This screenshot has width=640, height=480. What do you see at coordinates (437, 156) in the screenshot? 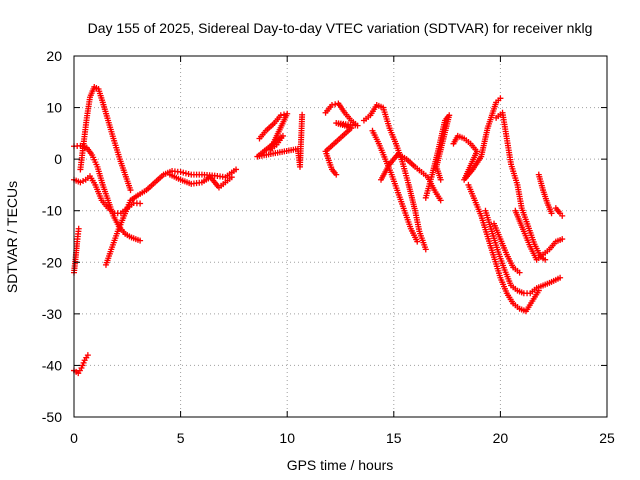
I see `series-arc-m` at bounding box center [437, 156].